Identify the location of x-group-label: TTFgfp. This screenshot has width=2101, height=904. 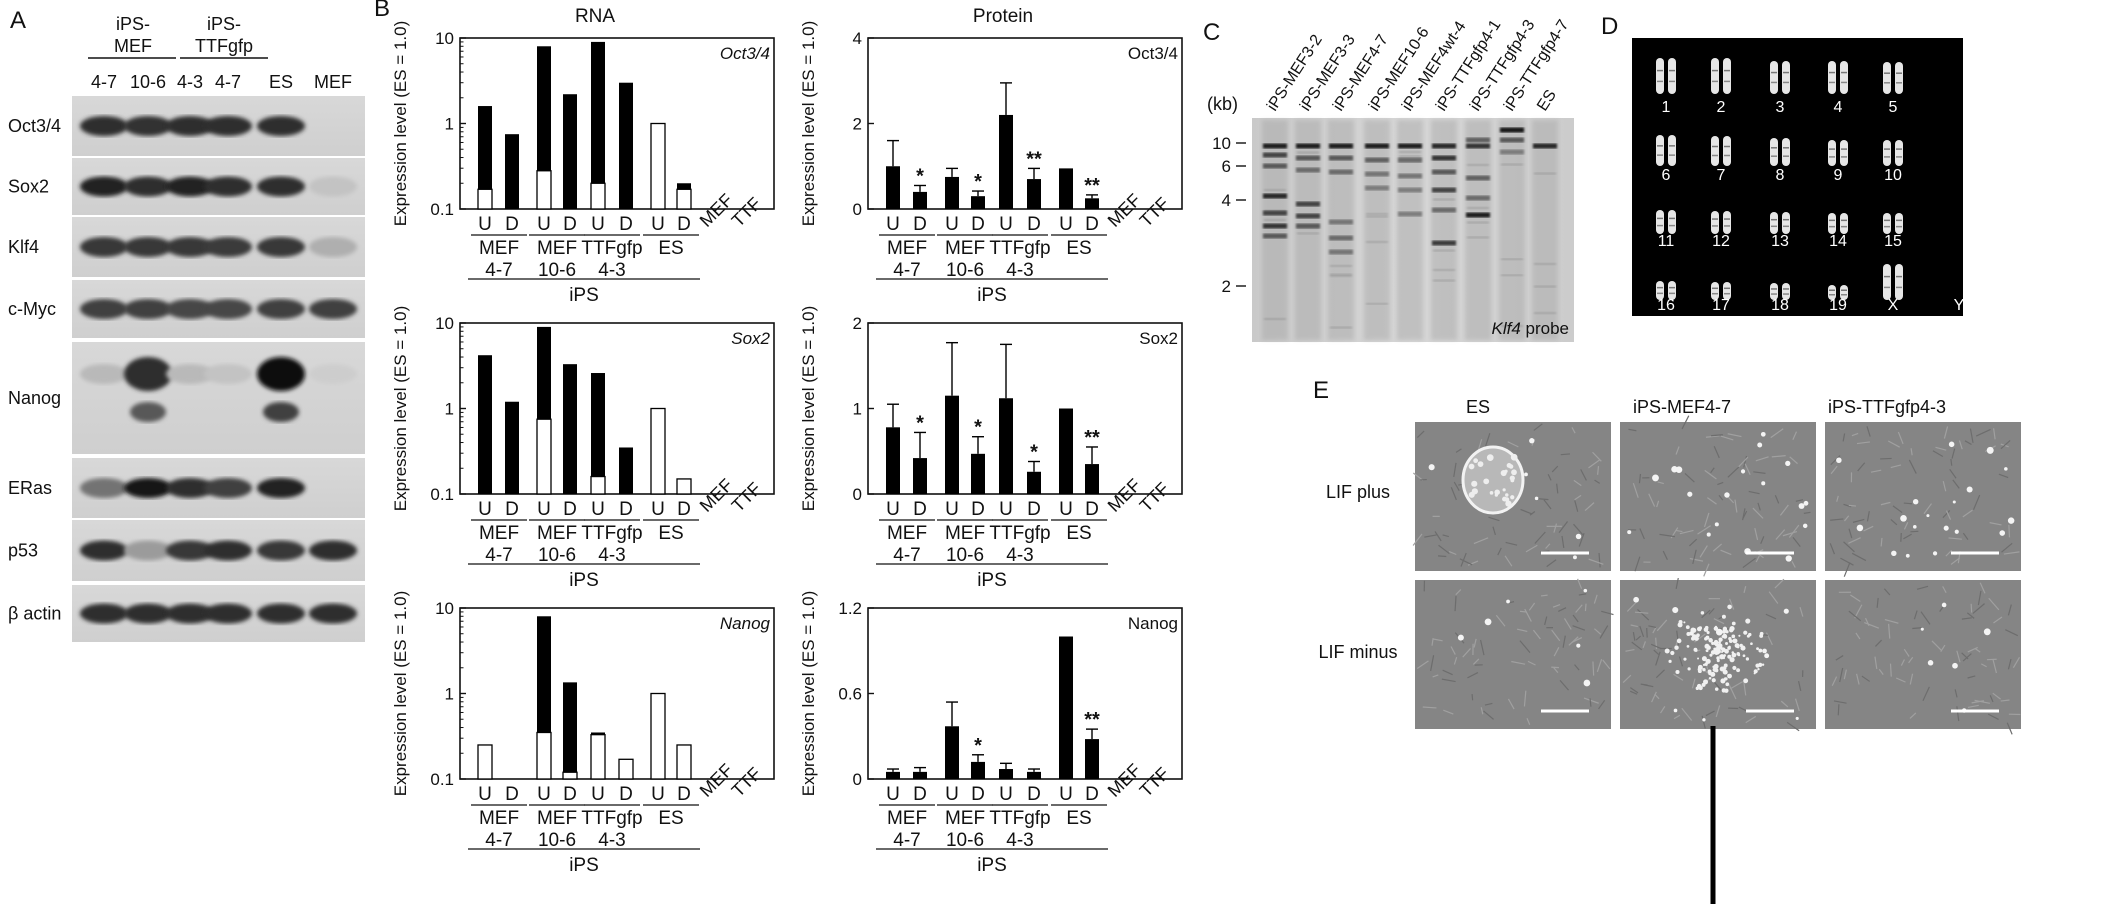
(1019, 248).